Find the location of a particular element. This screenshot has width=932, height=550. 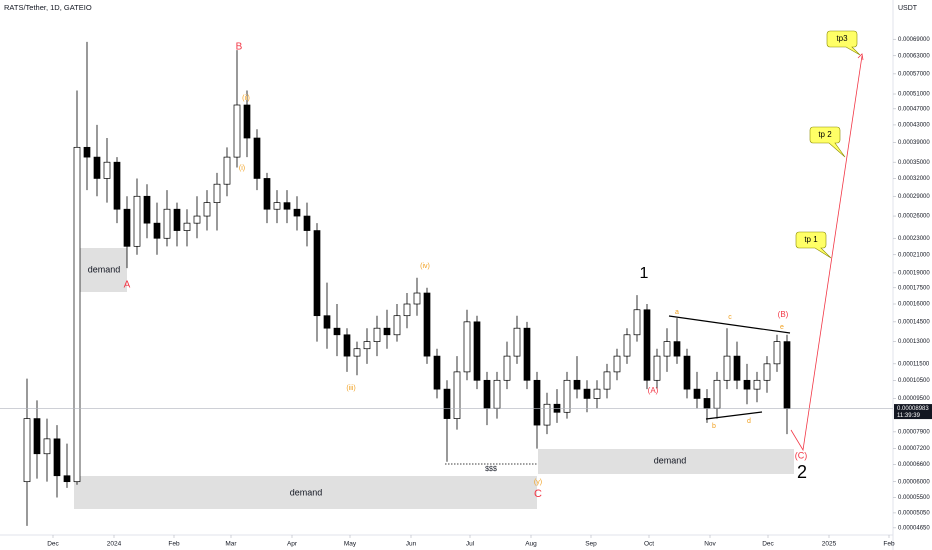

target-label: tp 2 is located at coordinates (825, 134).